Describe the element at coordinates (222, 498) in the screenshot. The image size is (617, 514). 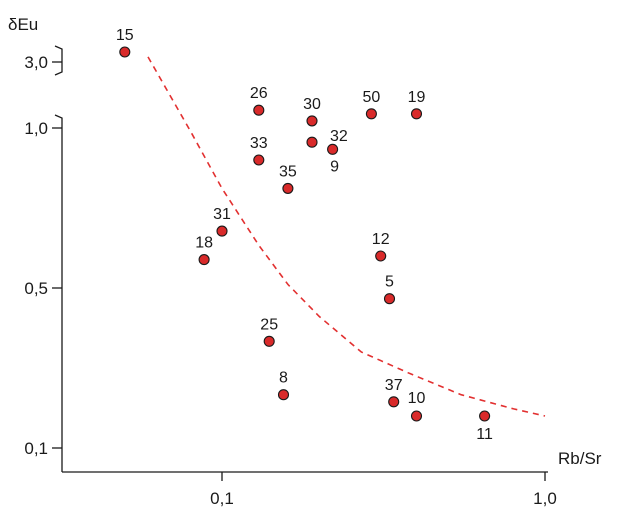
I see `x-tick-label: 0,1` at that location.